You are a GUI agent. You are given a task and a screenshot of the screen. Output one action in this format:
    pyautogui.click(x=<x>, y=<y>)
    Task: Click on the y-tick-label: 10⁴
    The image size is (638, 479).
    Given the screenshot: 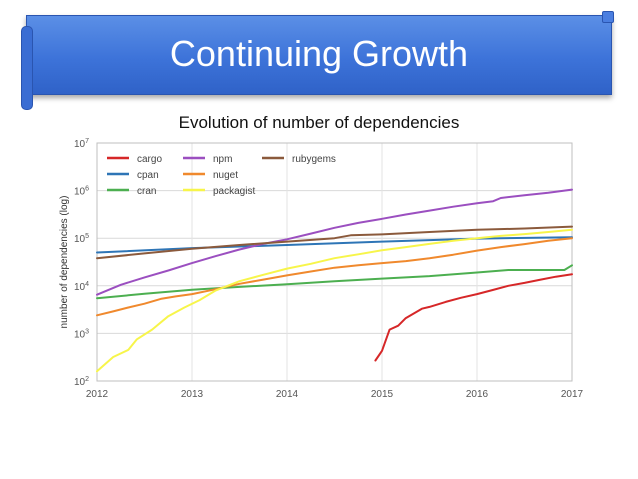 What is the action you would take?
    pyautogui.click(x=81, y=287)
    